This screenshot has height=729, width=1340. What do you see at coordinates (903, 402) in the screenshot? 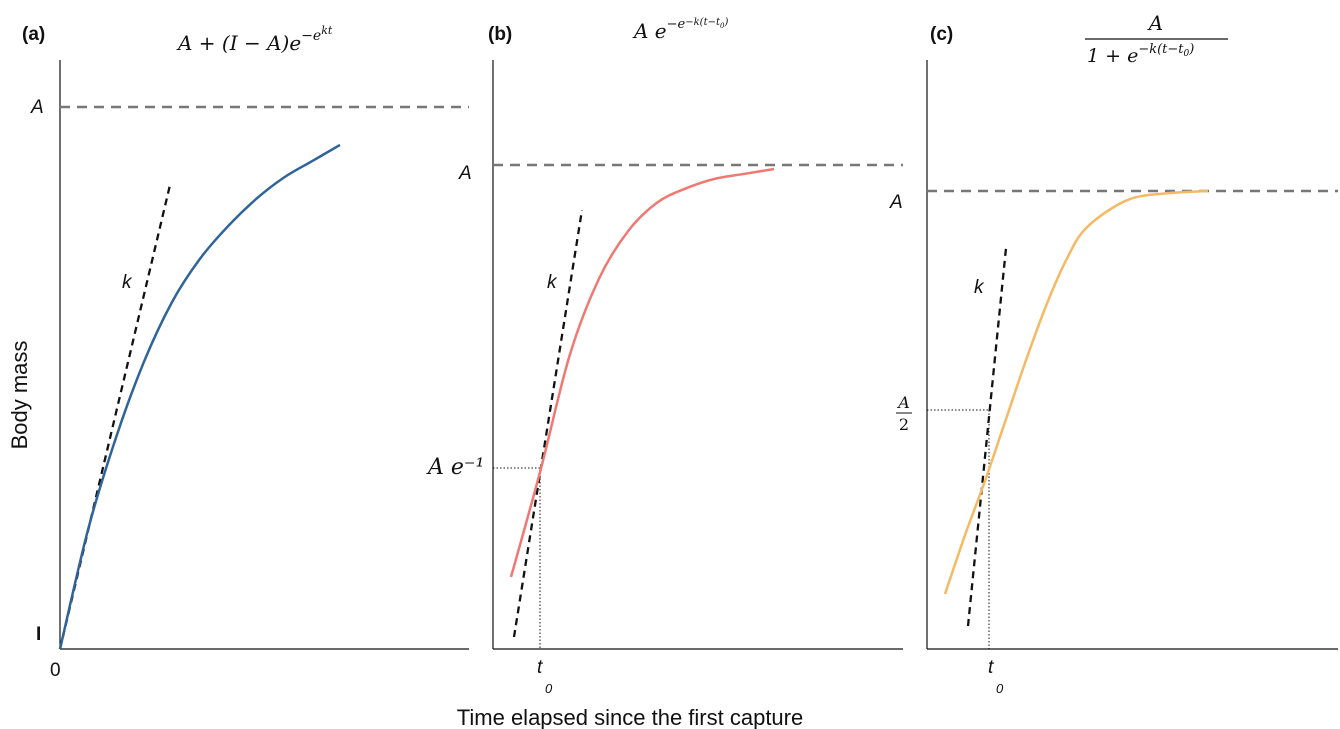
I see `panel-c-y-label-half-num: A` at bounding box center [903, 402].